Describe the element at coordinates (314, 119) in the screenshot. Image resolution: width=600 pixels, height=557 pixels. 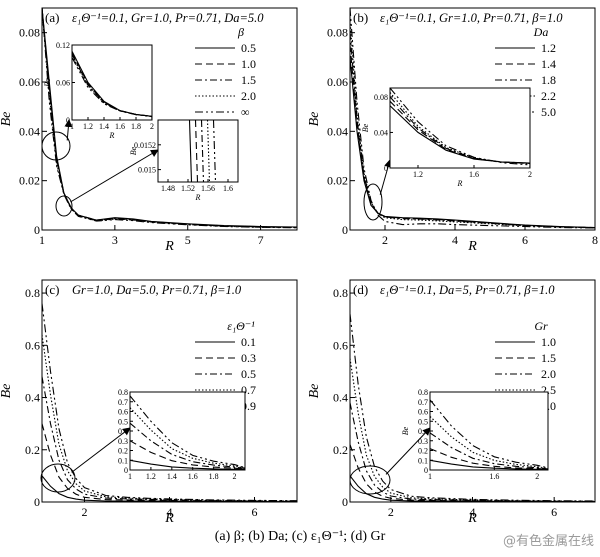
I see `panel-1-ylabel: Be` at that location.